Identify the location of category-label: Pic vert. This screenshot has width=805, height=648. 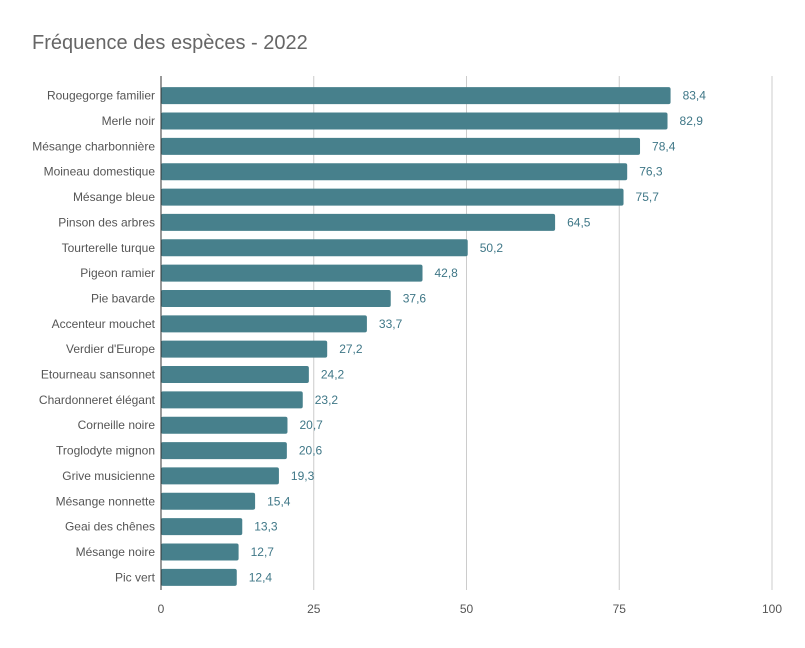
(135, 577).